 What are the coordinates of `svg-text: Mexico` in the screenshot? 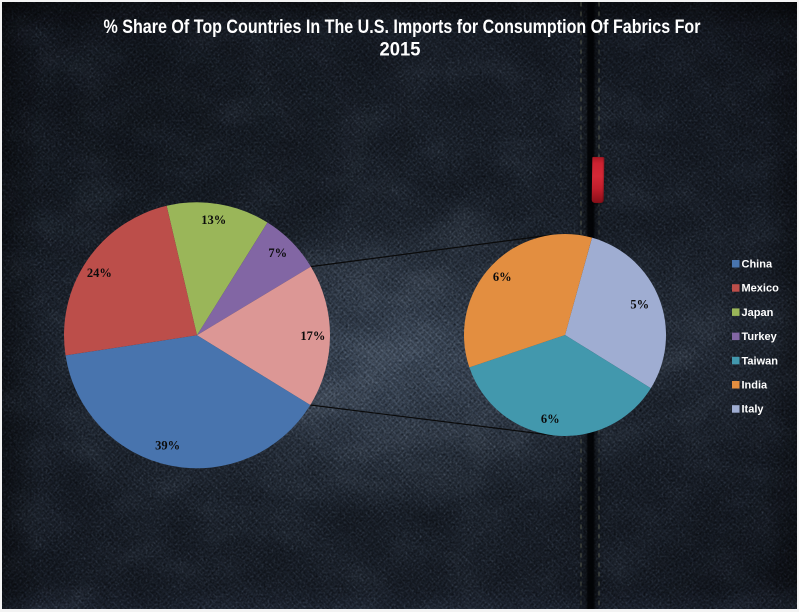 It's located at (761, 289).